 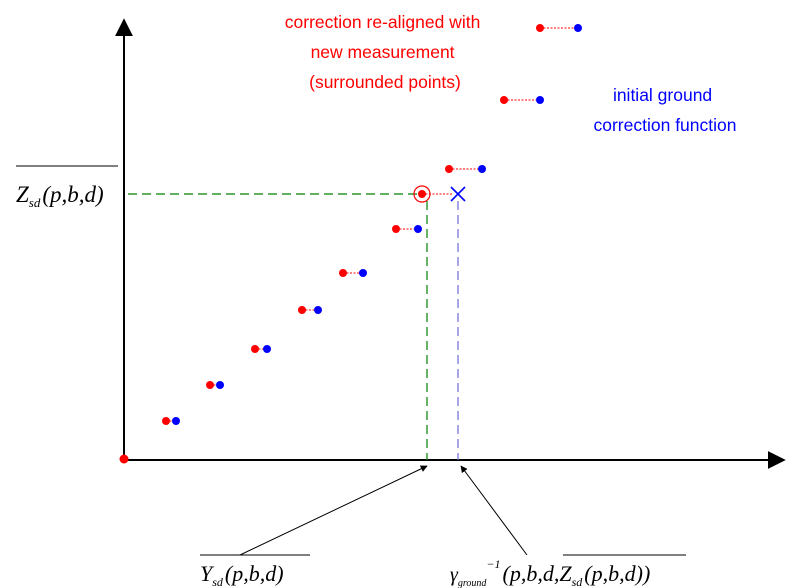 I want to click on inverse-function-label: γground−1(p,b,d,Zsd(p,b,d)), so click(x=568, y=571).